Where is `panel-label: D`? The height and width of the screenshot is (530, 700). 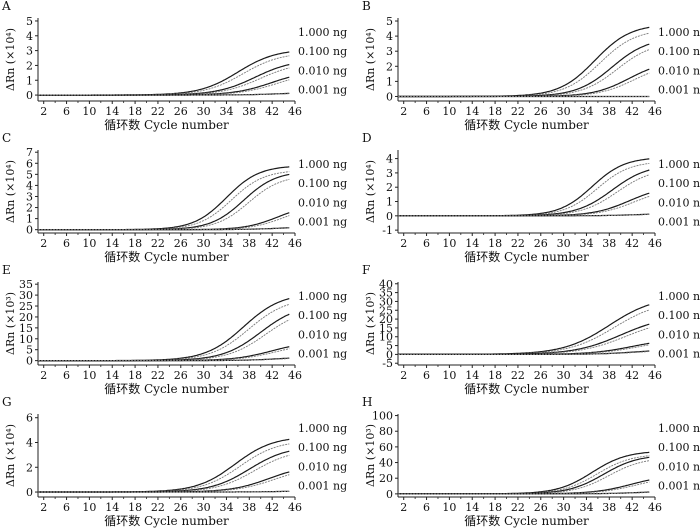 panel-label: D is located at coordinates (367, 138).